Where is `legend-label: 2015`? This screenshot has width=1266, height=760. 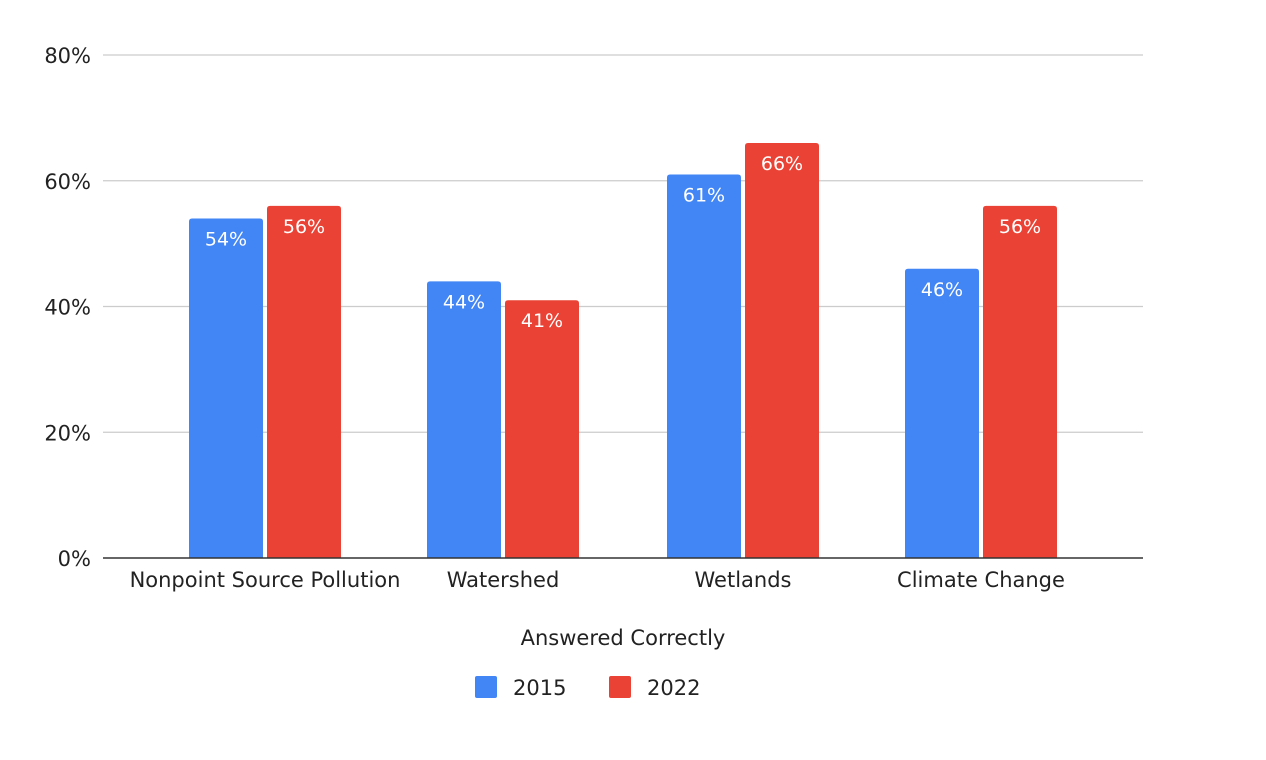 legend-label: 2015 is located at coordinates (539, 688).